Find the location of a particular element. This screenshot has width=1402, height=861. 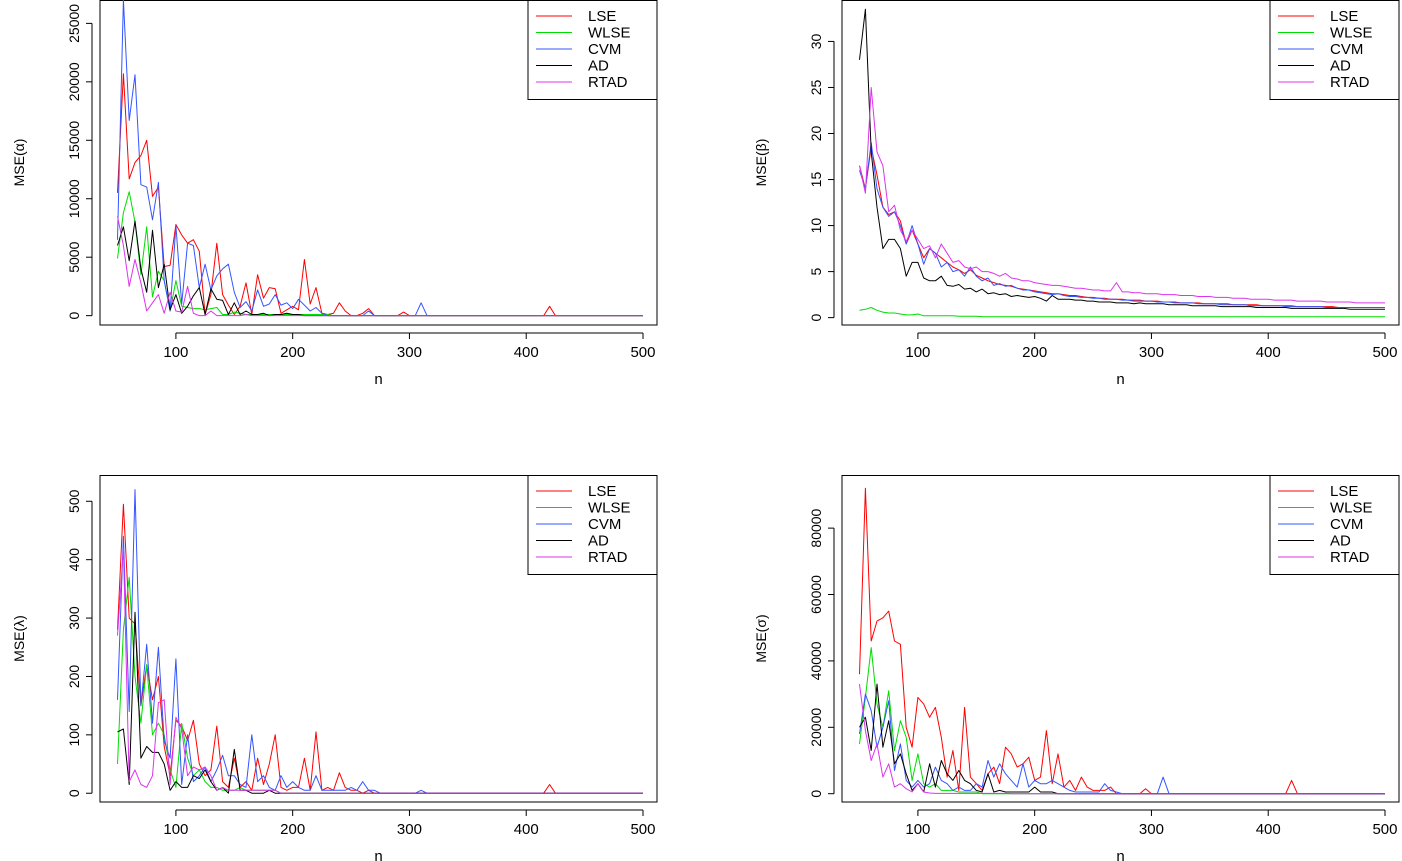

y-axis: 0 5000 10000 15000 20000 25000 MSE(α) is located at coordinates (52, 162).